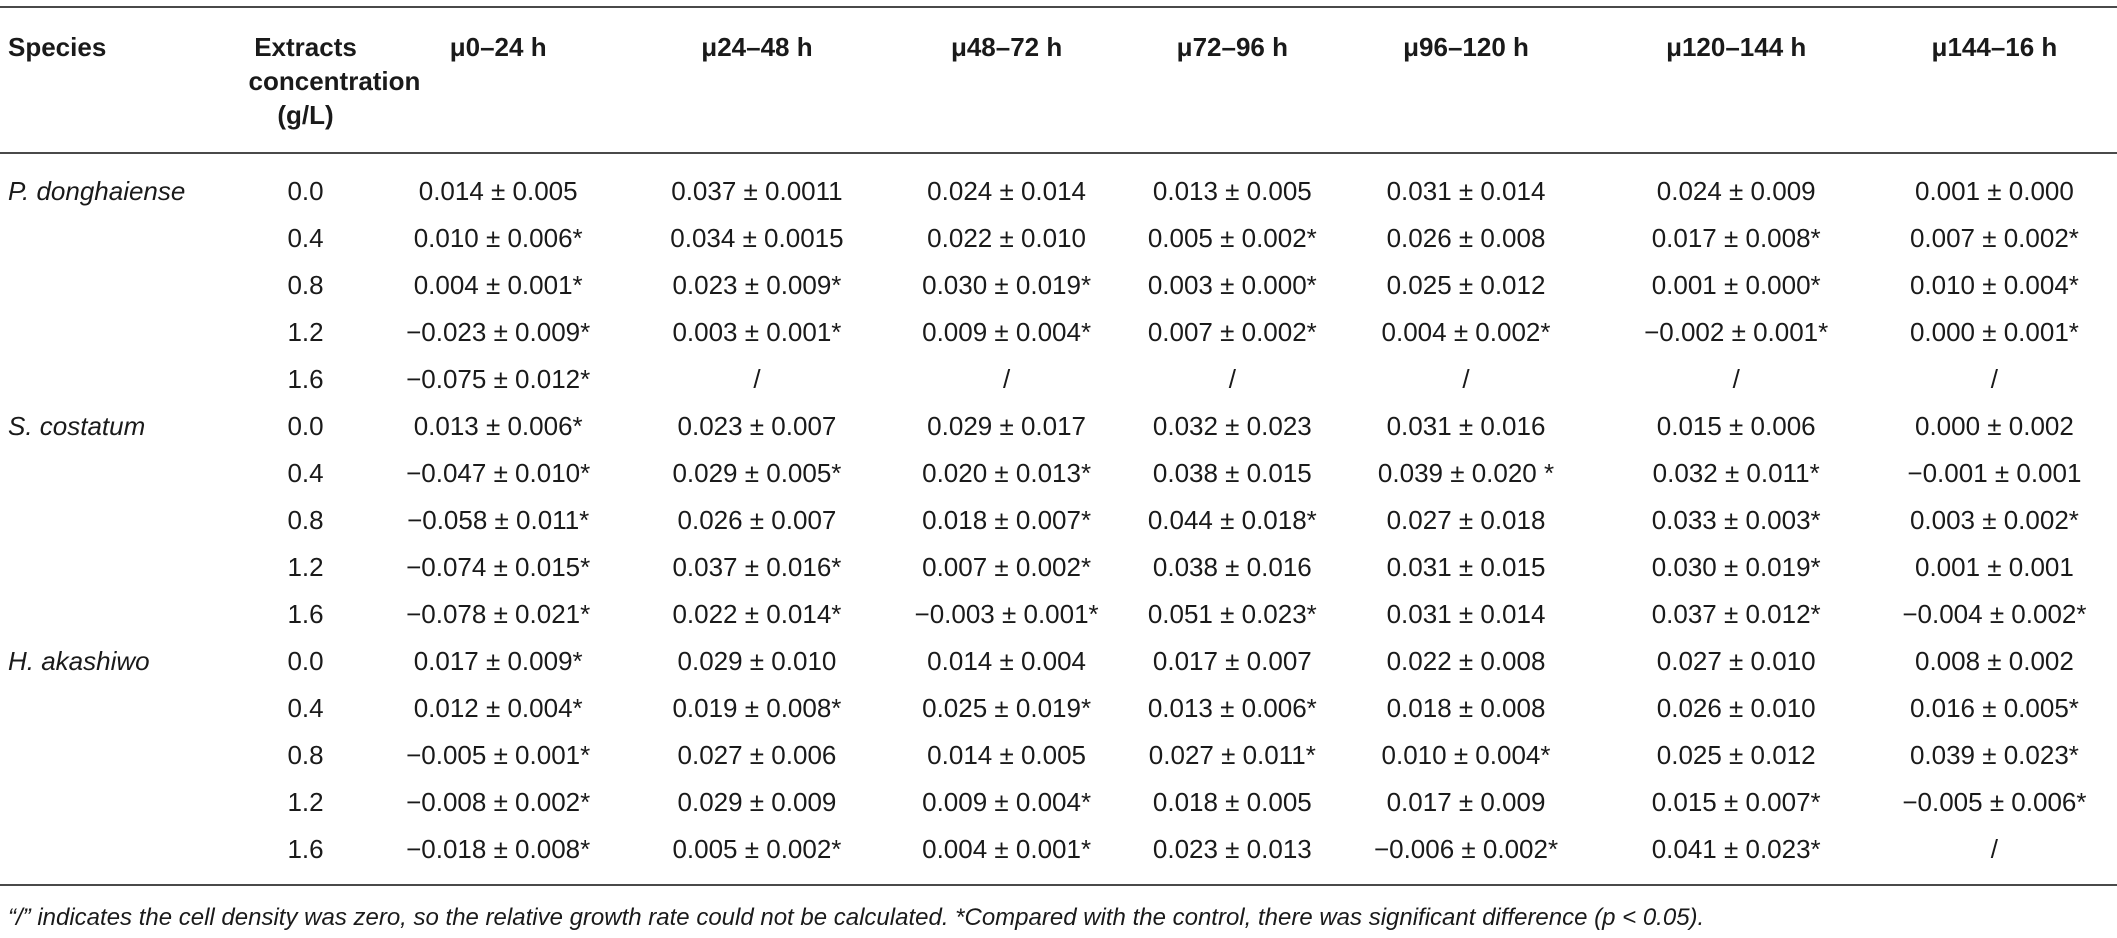 Image resolution: width=2117 pixels, height=938 pixels. What do you see at coordinates (1994, 190) in the screenshot?
I see `growth-rate-cell: 0.001 ± 0.000` at bounding box center [1994, 190].